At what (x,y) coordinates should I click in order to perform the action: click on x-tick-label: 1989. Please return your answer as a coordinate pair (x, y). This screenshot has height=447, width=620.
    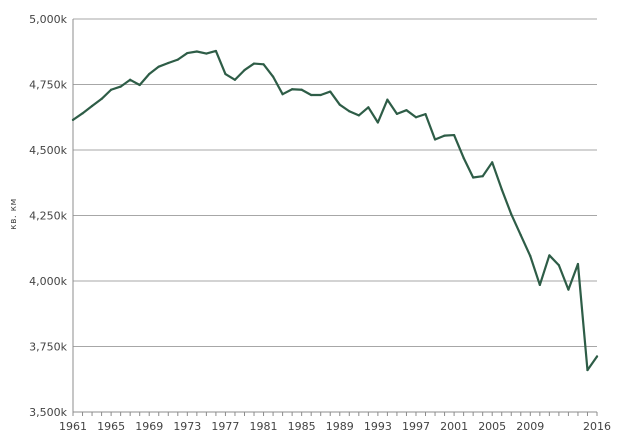
    Looking at the image, I should click on (340, 426).